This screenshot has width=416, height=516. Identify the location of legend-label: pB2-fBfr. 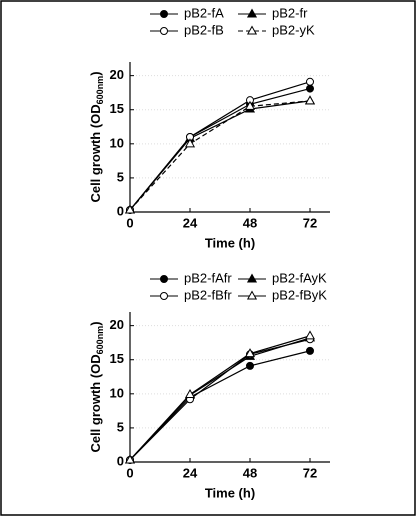
(208, 294).